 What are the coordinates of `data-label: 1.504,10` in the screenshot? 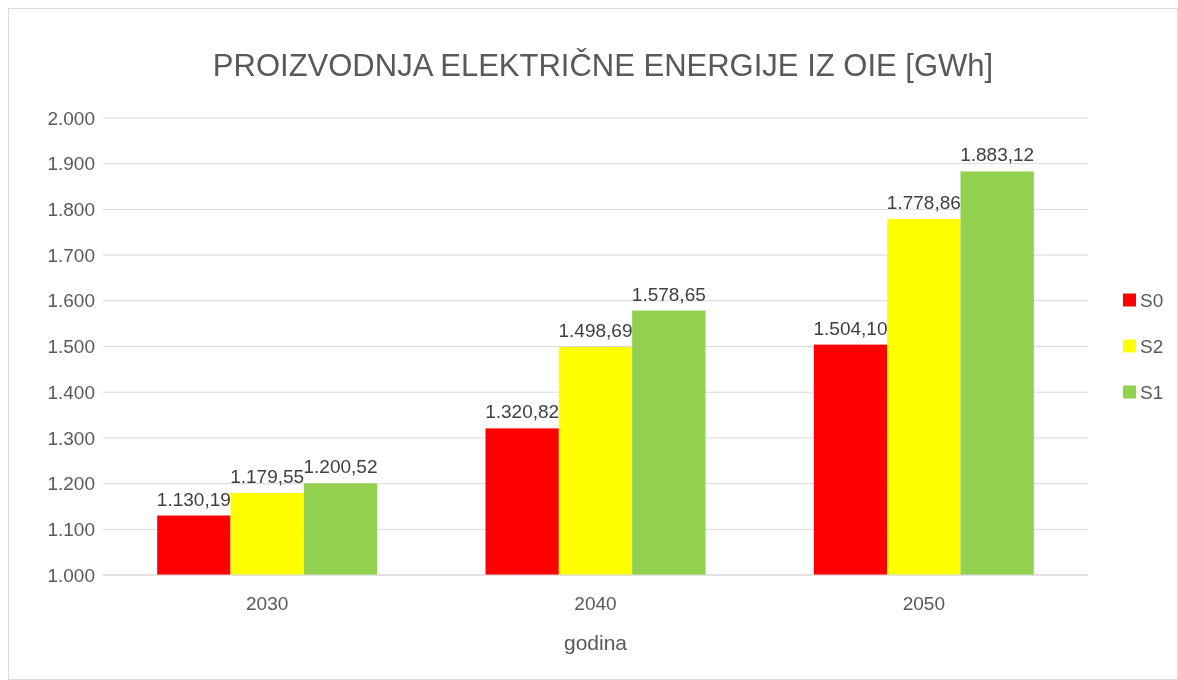 It's located at (850, 328).